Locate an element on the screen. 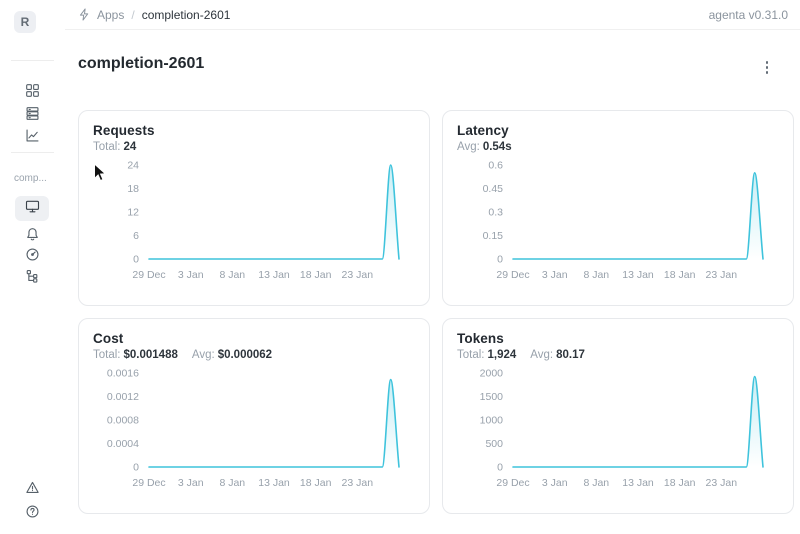 This screenshot has height=534, width=800. svg-text: 1000 is located at coordinates (492, 420).